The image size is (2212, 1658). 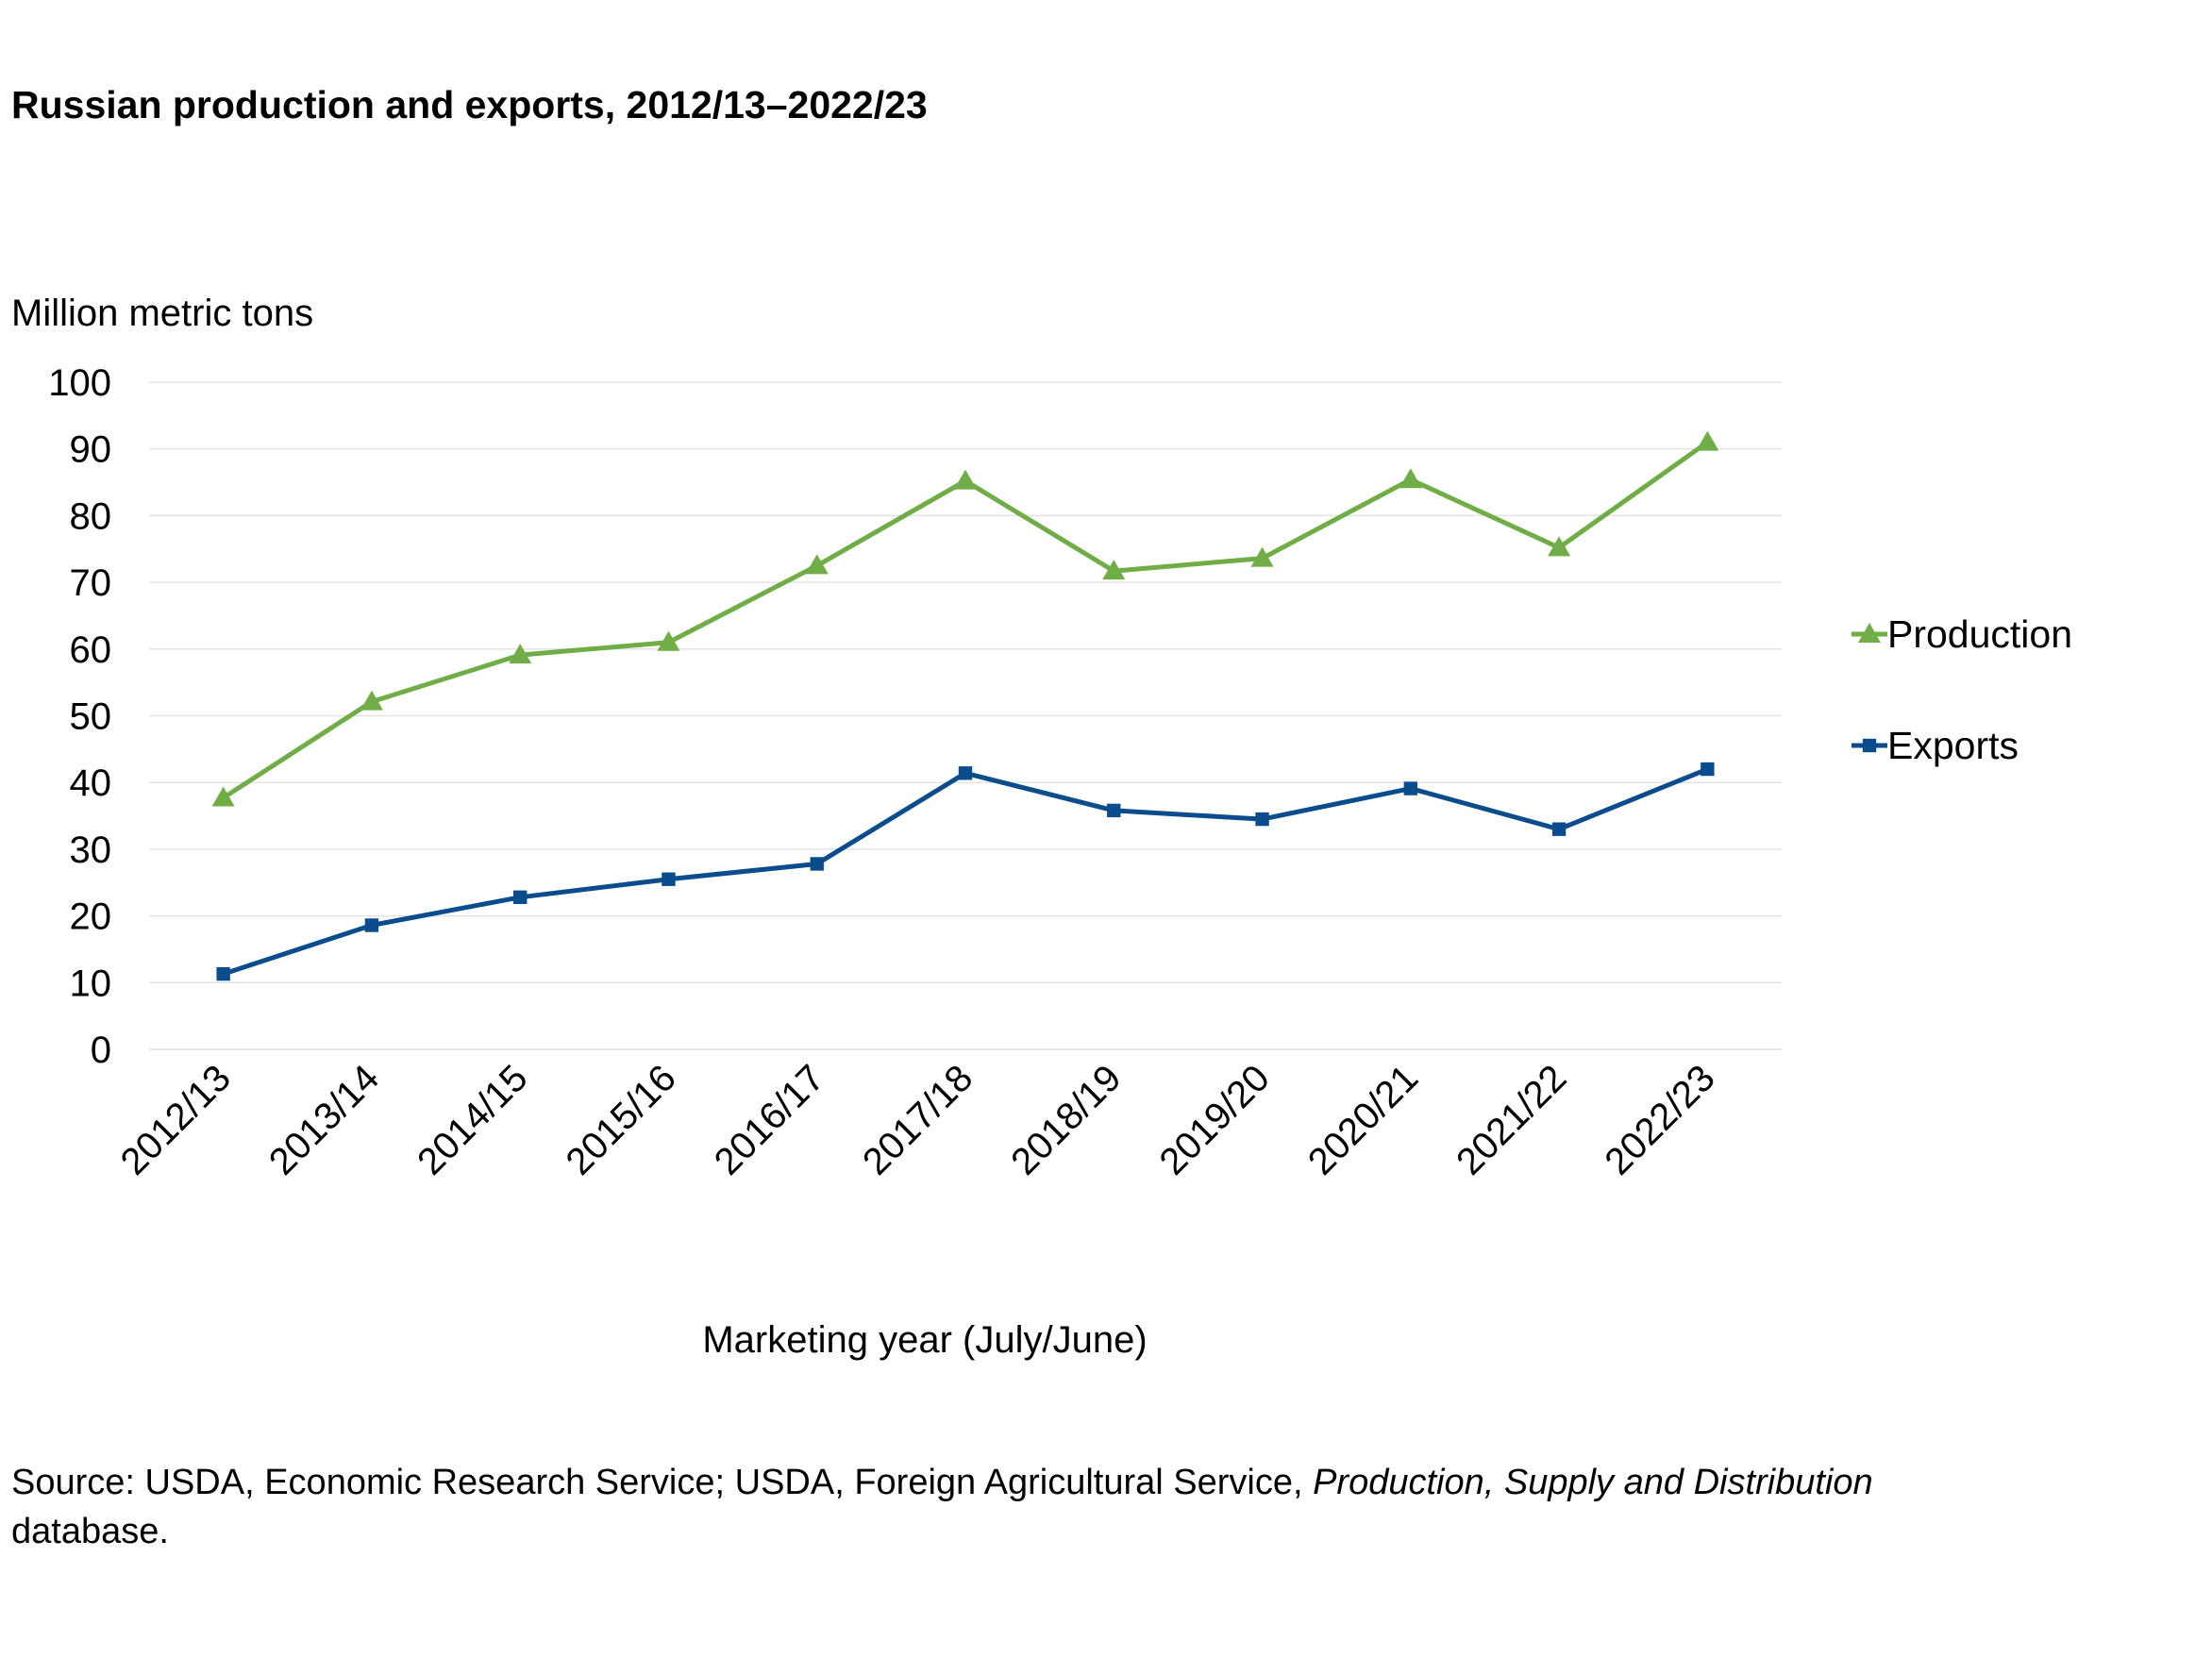 What do you see at coordinates (966, 620) in the screenshot?
I see `production-line` at bounding box center [966, 620].